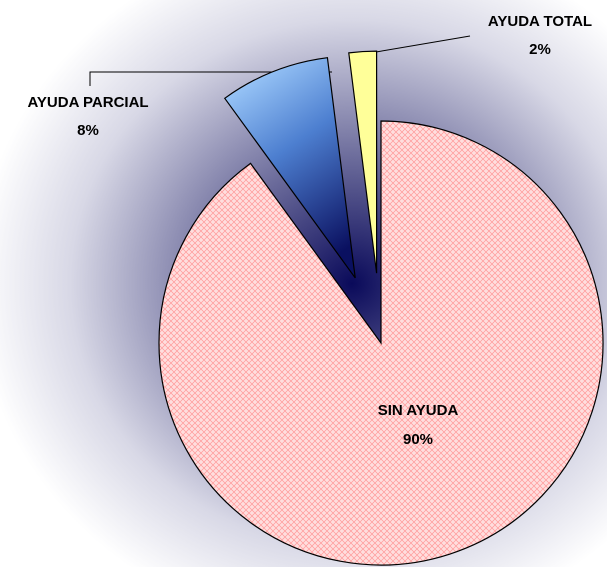 The image size is (607, 567). What do you see at coordinates (540, 21) in the screenshot?
I see `slice-label: AYUDA TOTAL` at bounding box center [540, 21].